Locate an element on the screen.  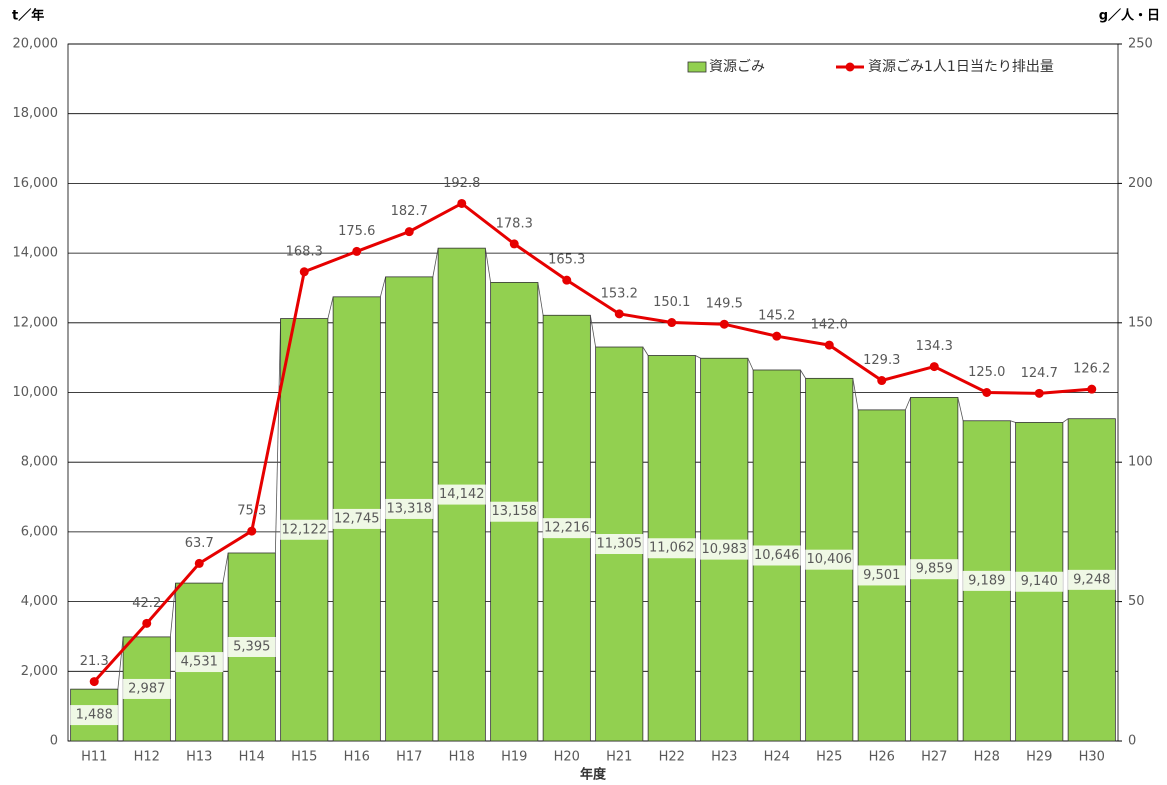
legend-swatch-dot is located at coordinates (850, 67).